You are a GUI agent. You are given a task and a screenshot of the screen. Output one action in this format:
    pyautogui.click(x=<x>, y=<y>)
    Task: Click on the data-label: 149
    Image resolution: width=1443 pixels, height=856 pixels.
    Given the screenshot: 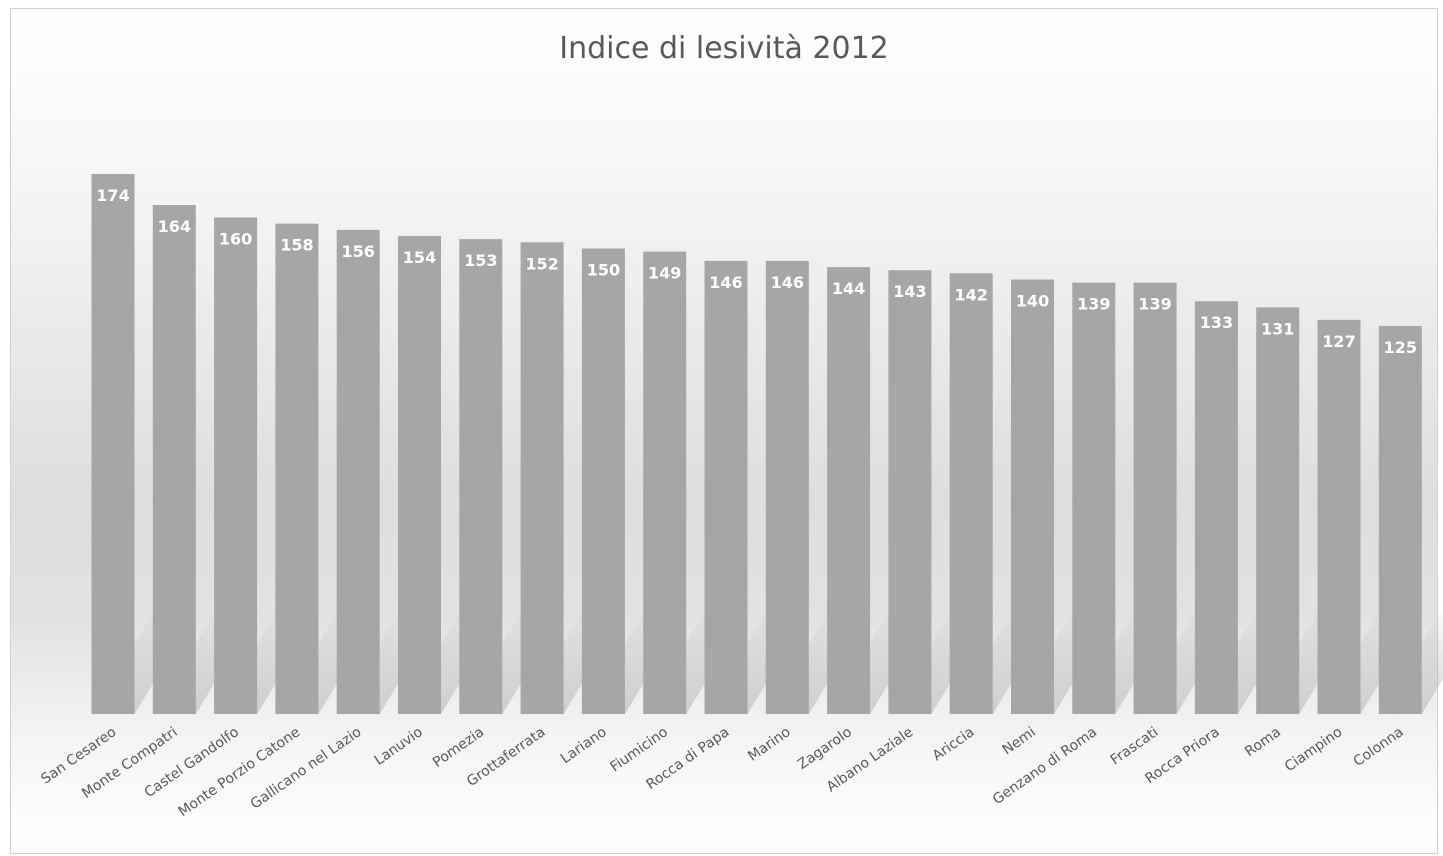 What is the action you would take?
    pyautogui.click(x=664, y=273)
    